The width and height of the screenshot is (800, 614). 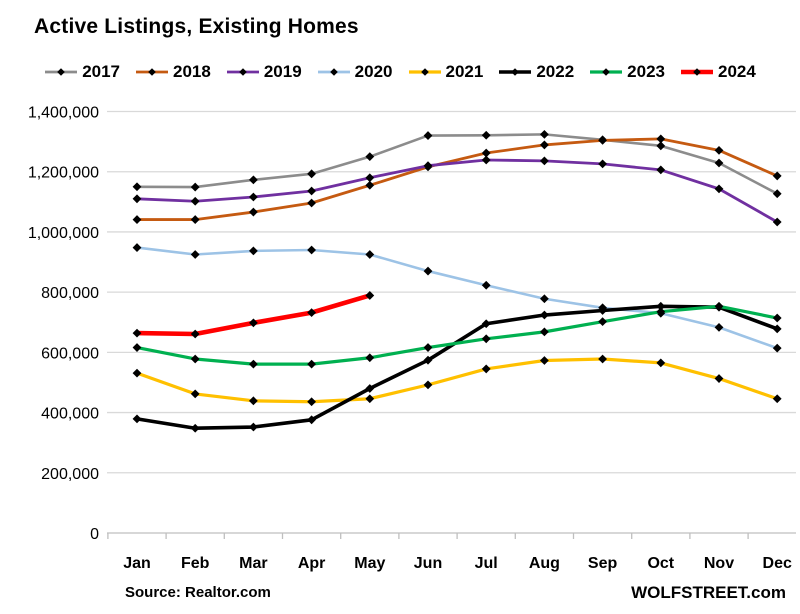 What do you see at coordinates (544, 563) in the screenshot?
I see `x-axis-label: Aug` at bounding box center [544, 563].